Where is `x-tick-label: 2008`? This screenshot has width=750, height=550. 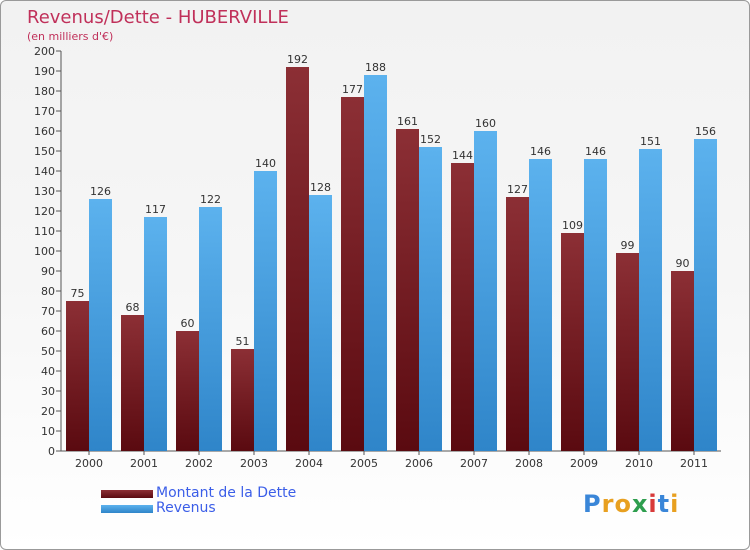 x-tick-label: 2008 is located at coordinates (529, 463).